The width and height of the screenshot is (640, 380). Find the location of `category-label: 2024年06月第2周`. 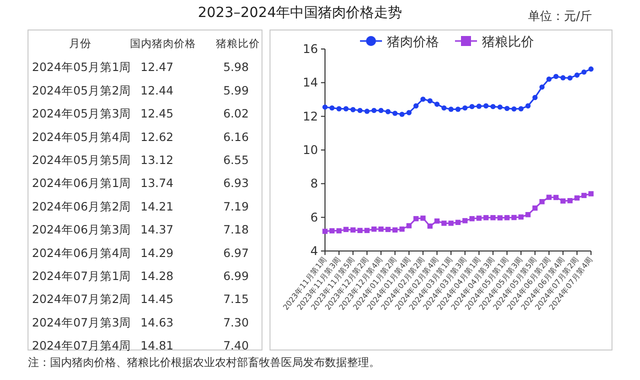

category-label: 2024年06月第2周 is located at coordinates (82, 206).